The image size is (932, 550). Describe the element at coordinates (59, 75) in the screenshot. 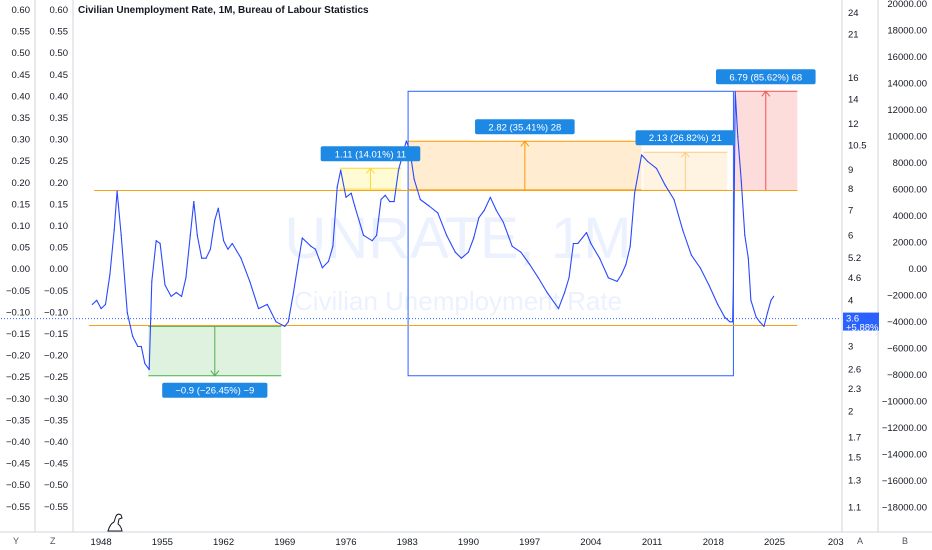

I see `left-inner-tick-label: 0.45` at that location.